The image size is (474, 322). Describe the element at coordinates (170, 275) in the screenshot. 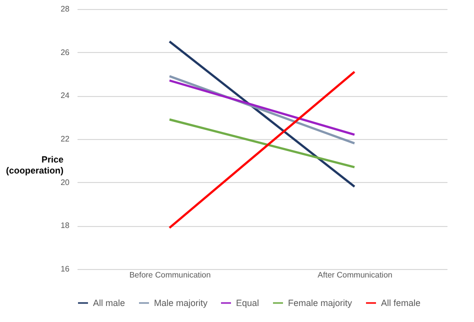

I see `x-tick-label: Before Communication` at that location.